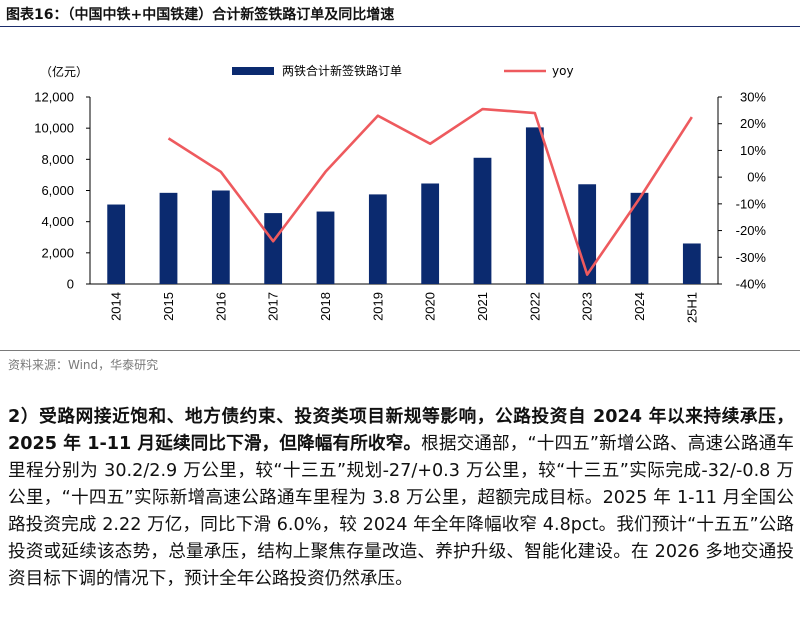 The image size is (800, 628). I want to click on y-left-tick-label: 2,000, so click(57, 252).